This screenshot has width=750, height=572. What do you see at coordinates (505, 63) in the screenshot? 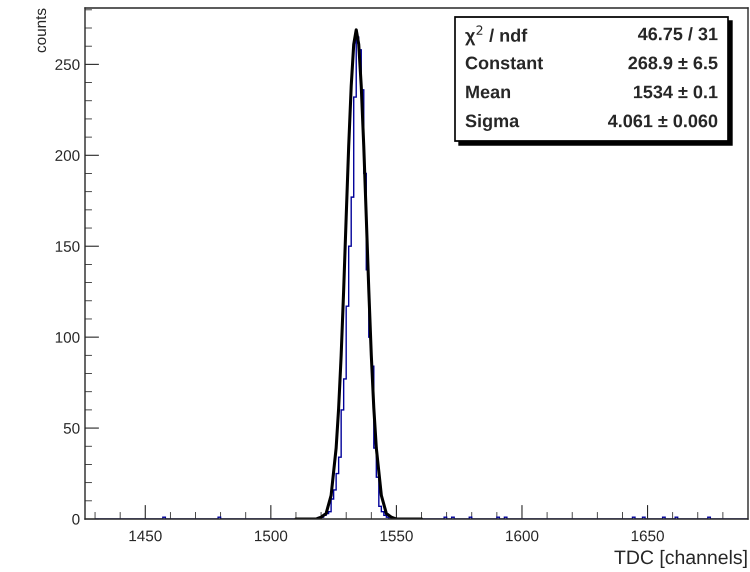
I see `annotation: Constant` at bounding box center [505, 63].